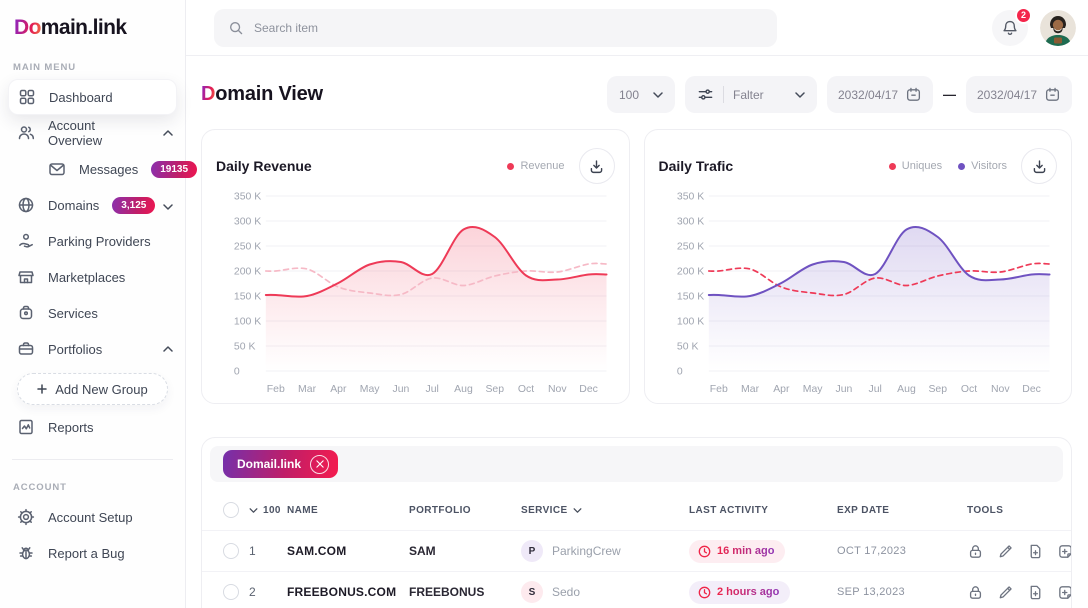  Describe the element at coordinates (92, 313) in the screenshot. I see `sidebar-item-services: Services` at that location.